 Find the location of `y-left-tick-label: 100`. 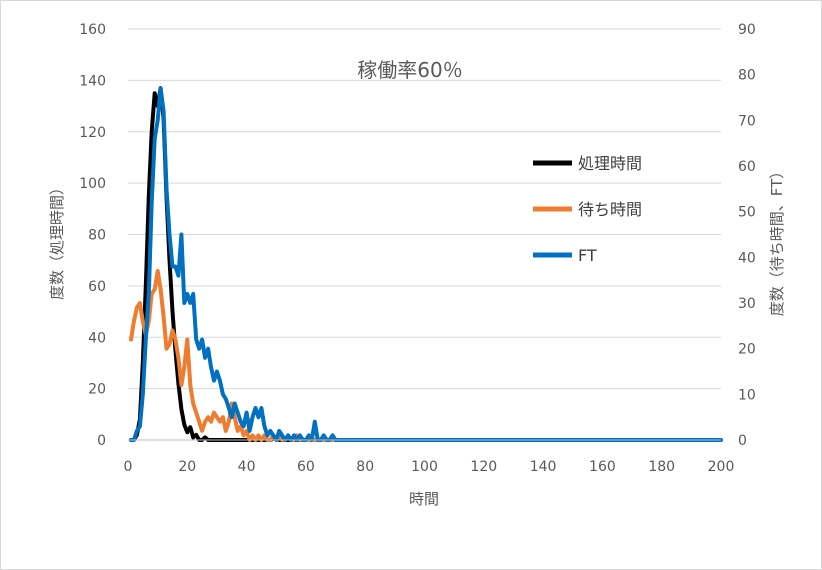

y-left-tick-label: 100 is located at coordinates (92, 184).